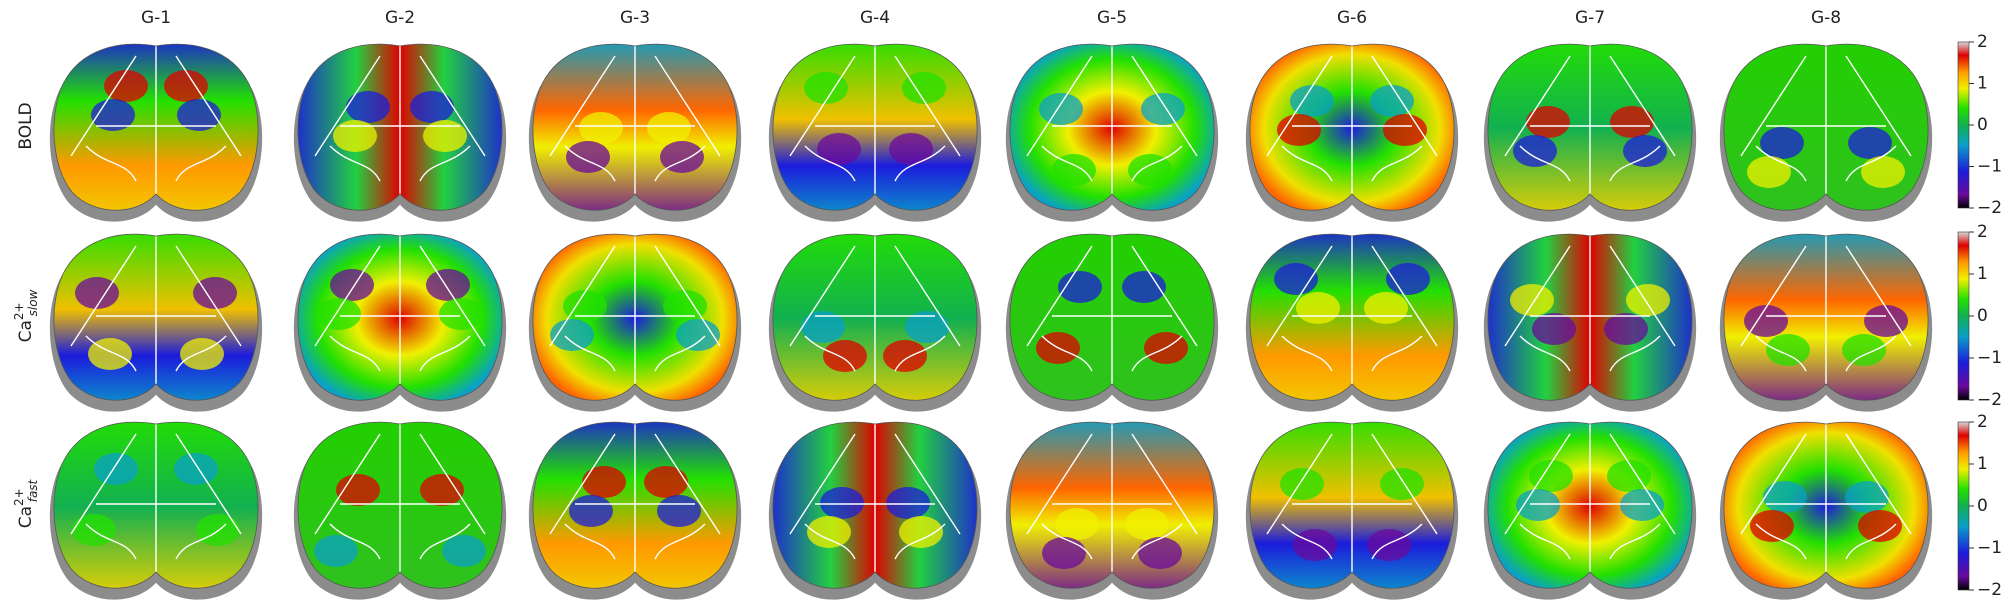 The height and width of the screenshot is (611, 2011). I want to click on colorbar-tick-label: −2, so click(1989, 400).